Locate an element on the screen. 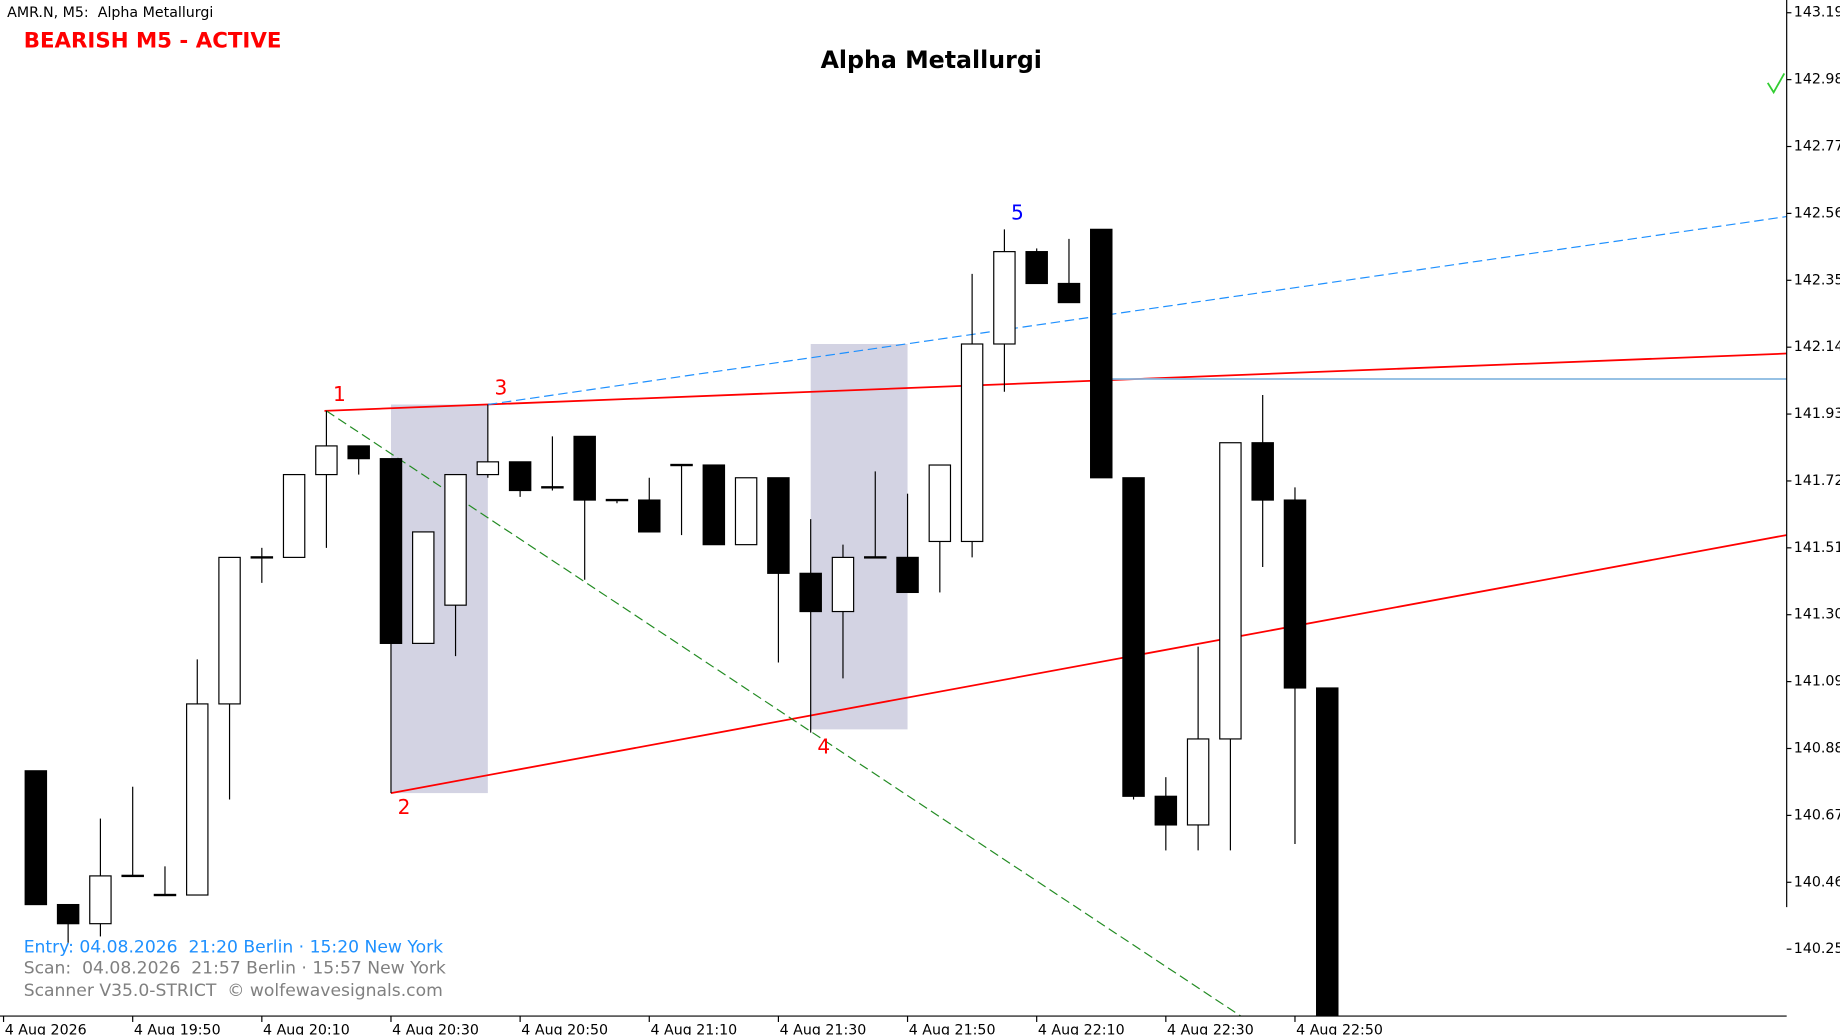 The height and width of the screenshot is (1035, 1840). y-tick-label: 140.88 is located at coordinates (1817, 749).